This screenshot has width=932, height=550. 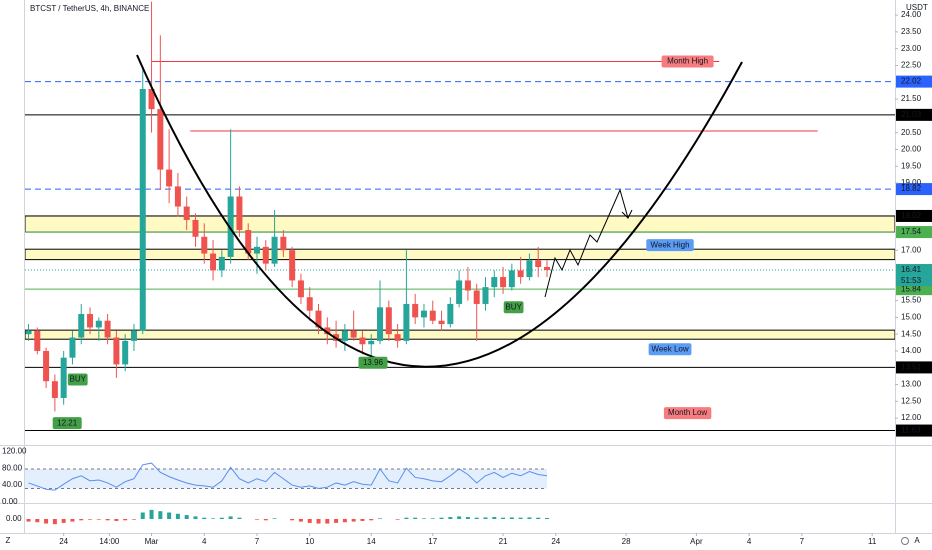 What do you see at coordinates (687, 412) in the screenshot?
I see `annotation: Month Low` at bounding box center [687, 412].